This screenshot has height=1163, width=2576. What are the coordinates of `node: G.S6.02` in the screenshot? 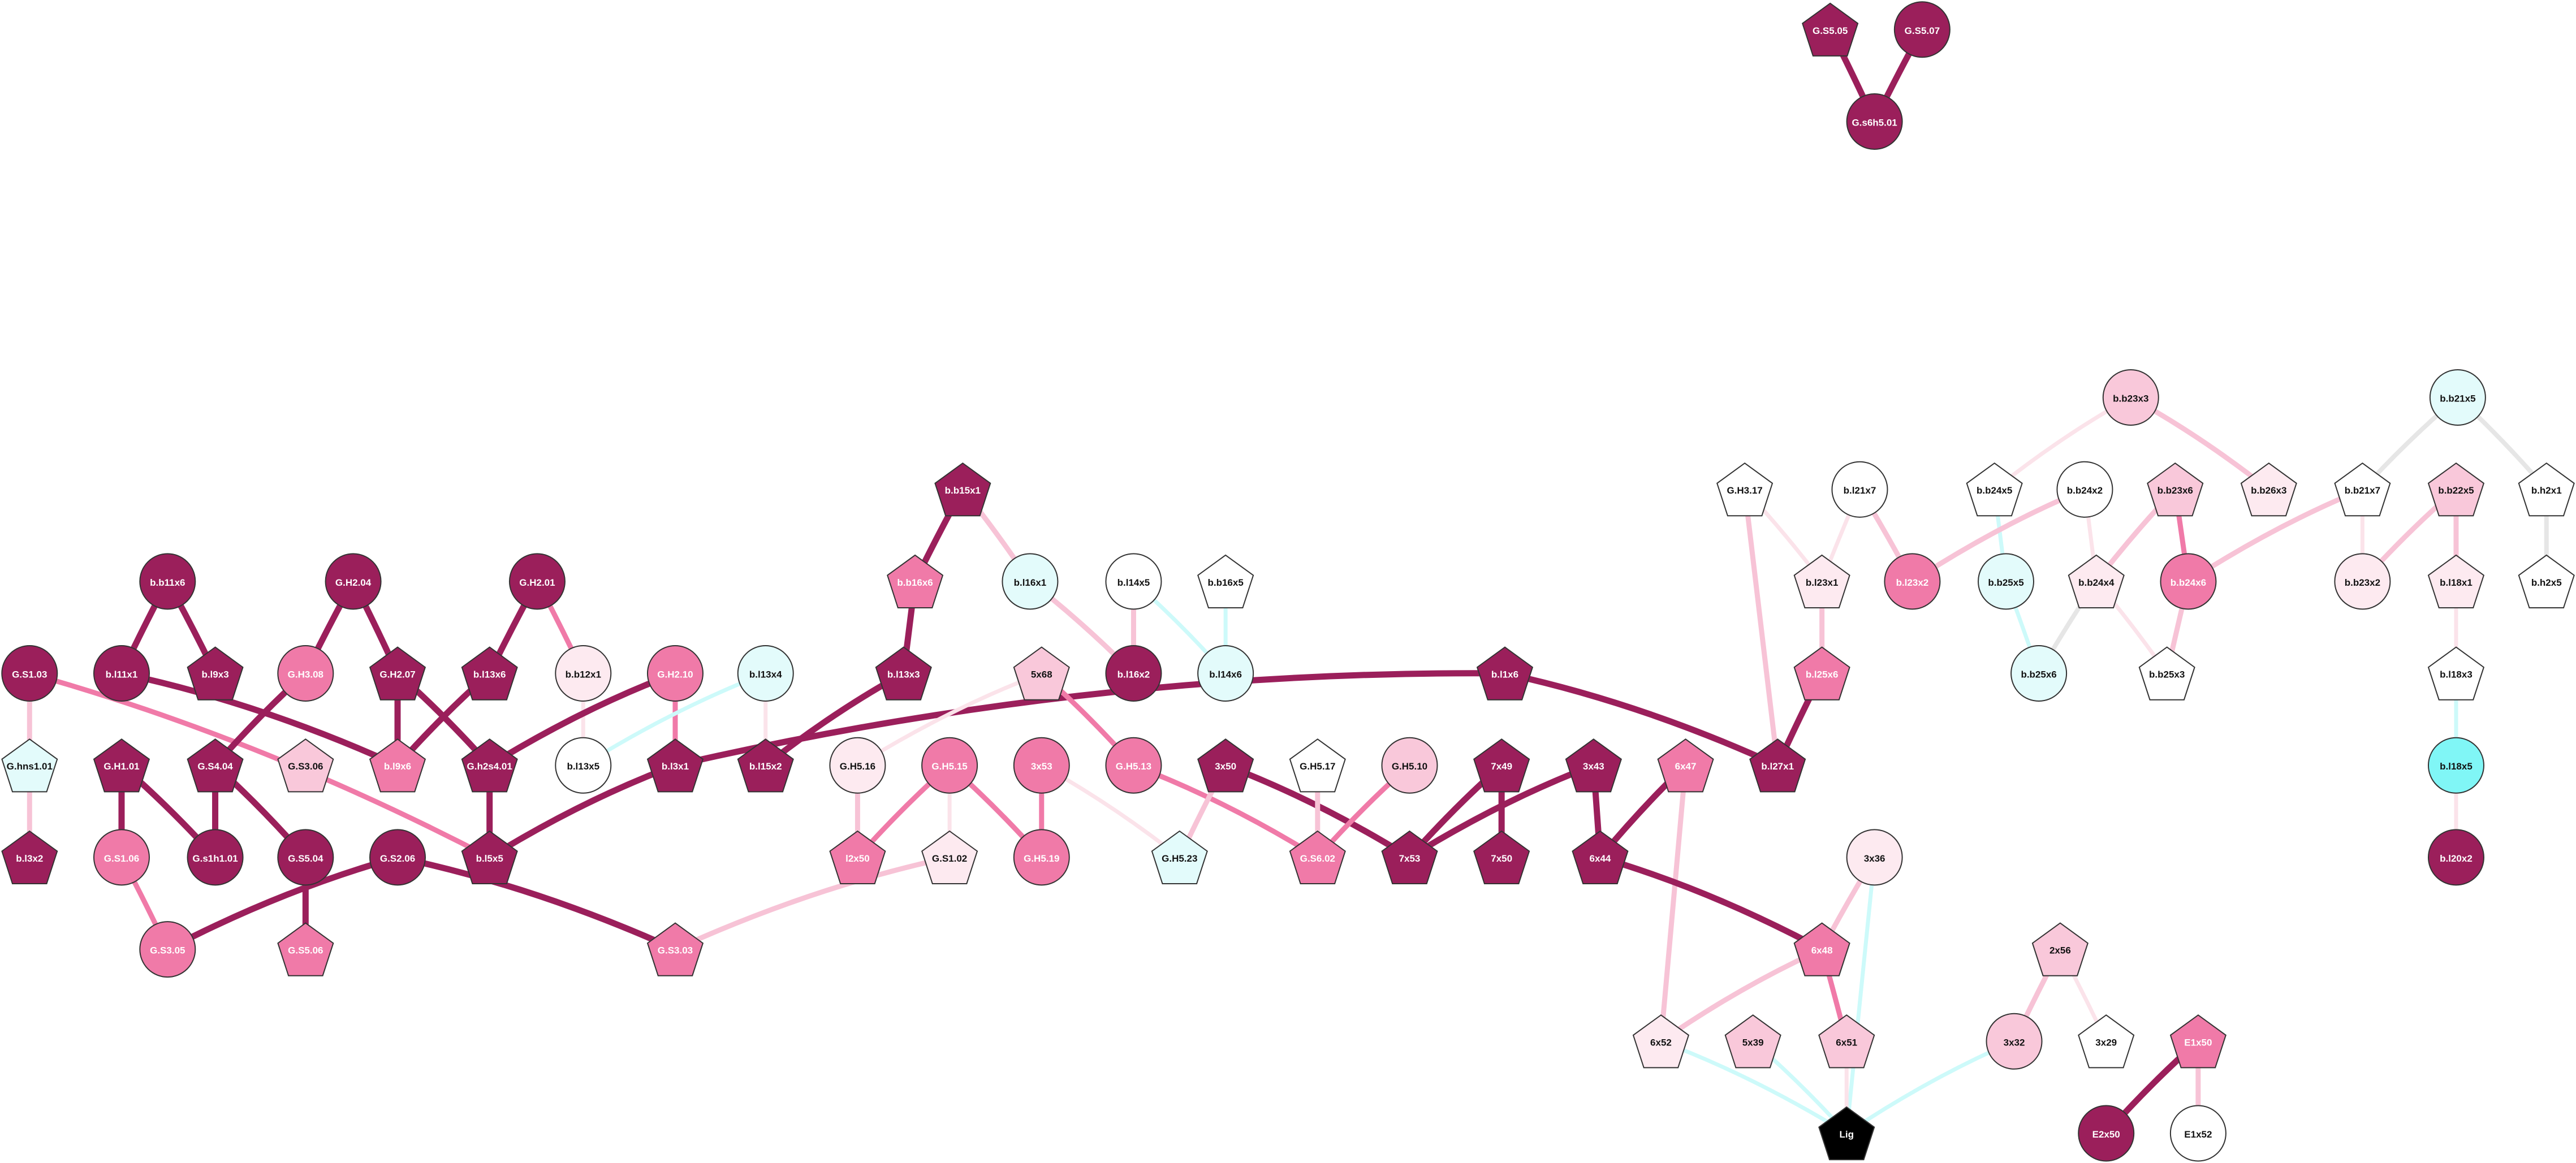 It's located at (1318, 857).